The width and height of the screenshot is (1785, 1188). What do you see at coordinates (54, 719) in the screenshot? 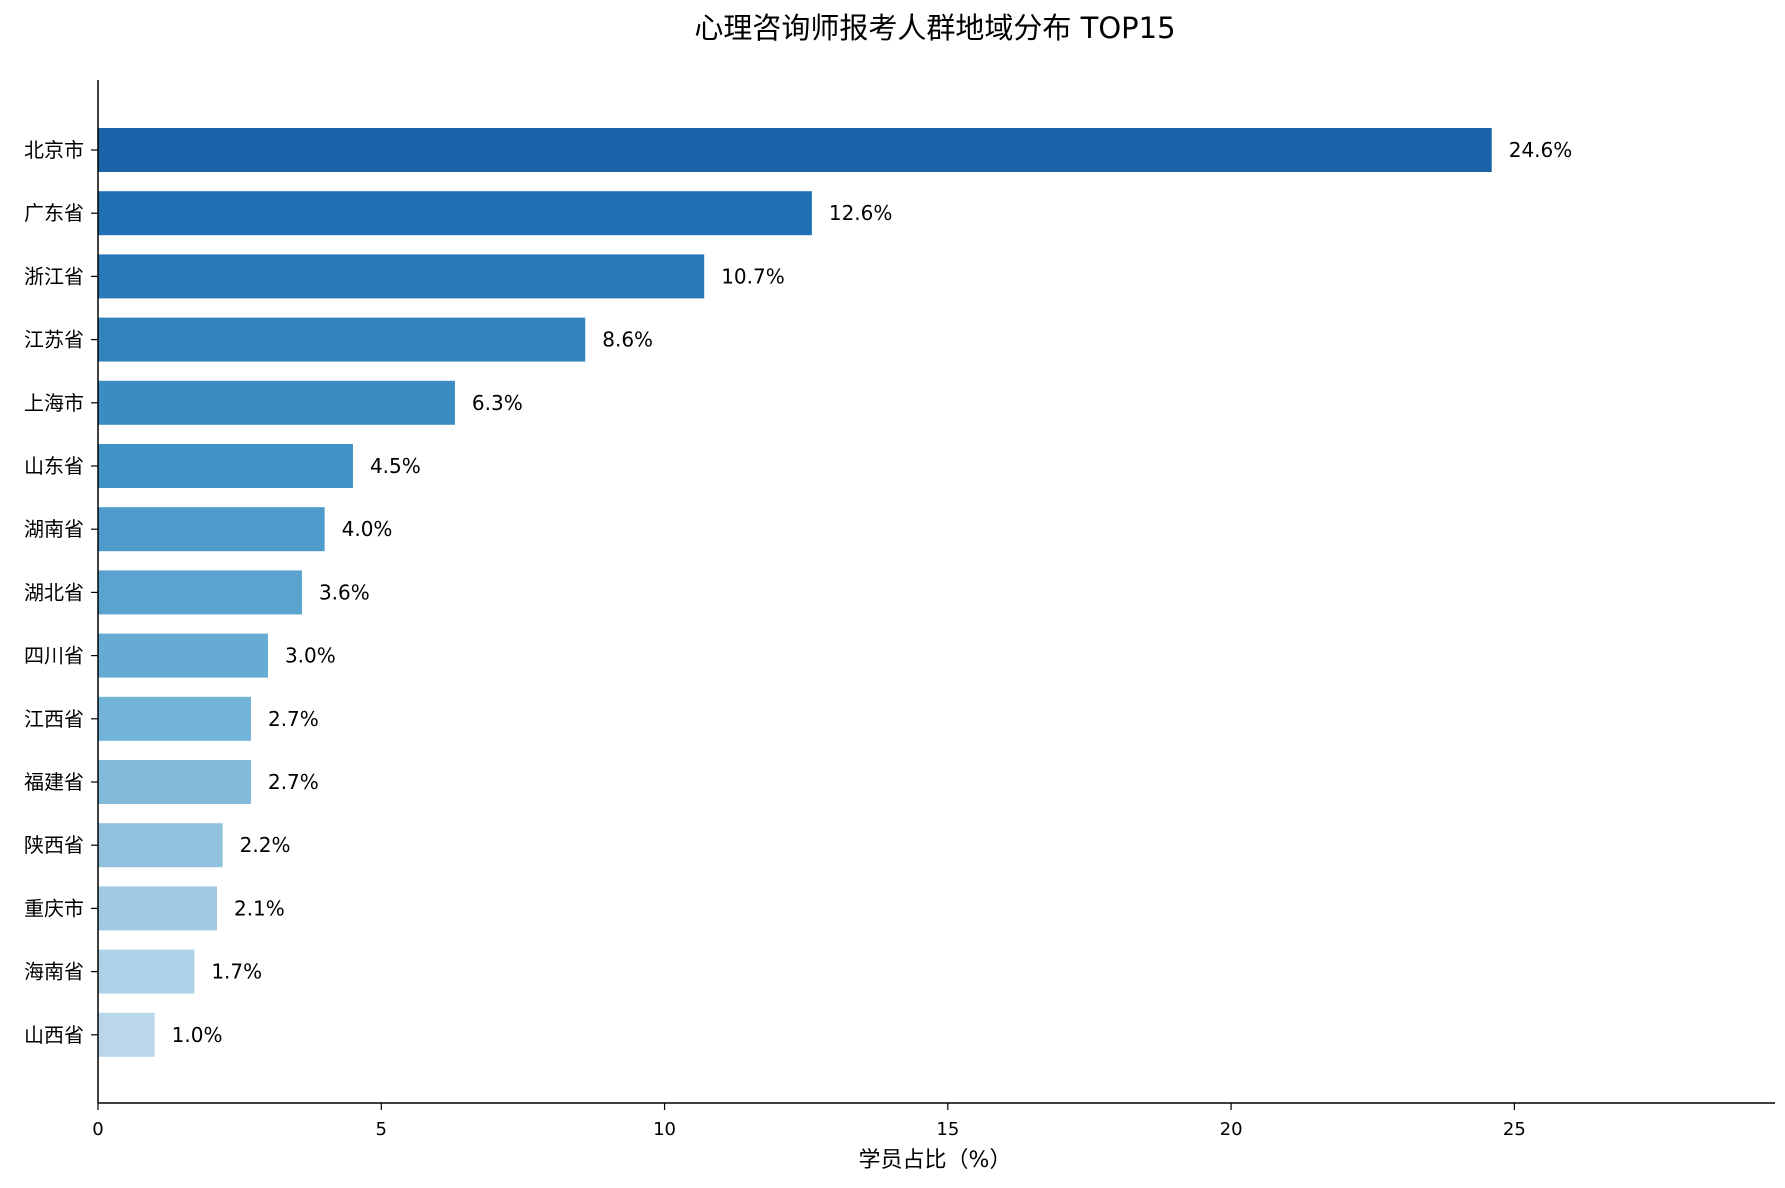
I see `category-label: 江西省` at bounding box center [54, 719].